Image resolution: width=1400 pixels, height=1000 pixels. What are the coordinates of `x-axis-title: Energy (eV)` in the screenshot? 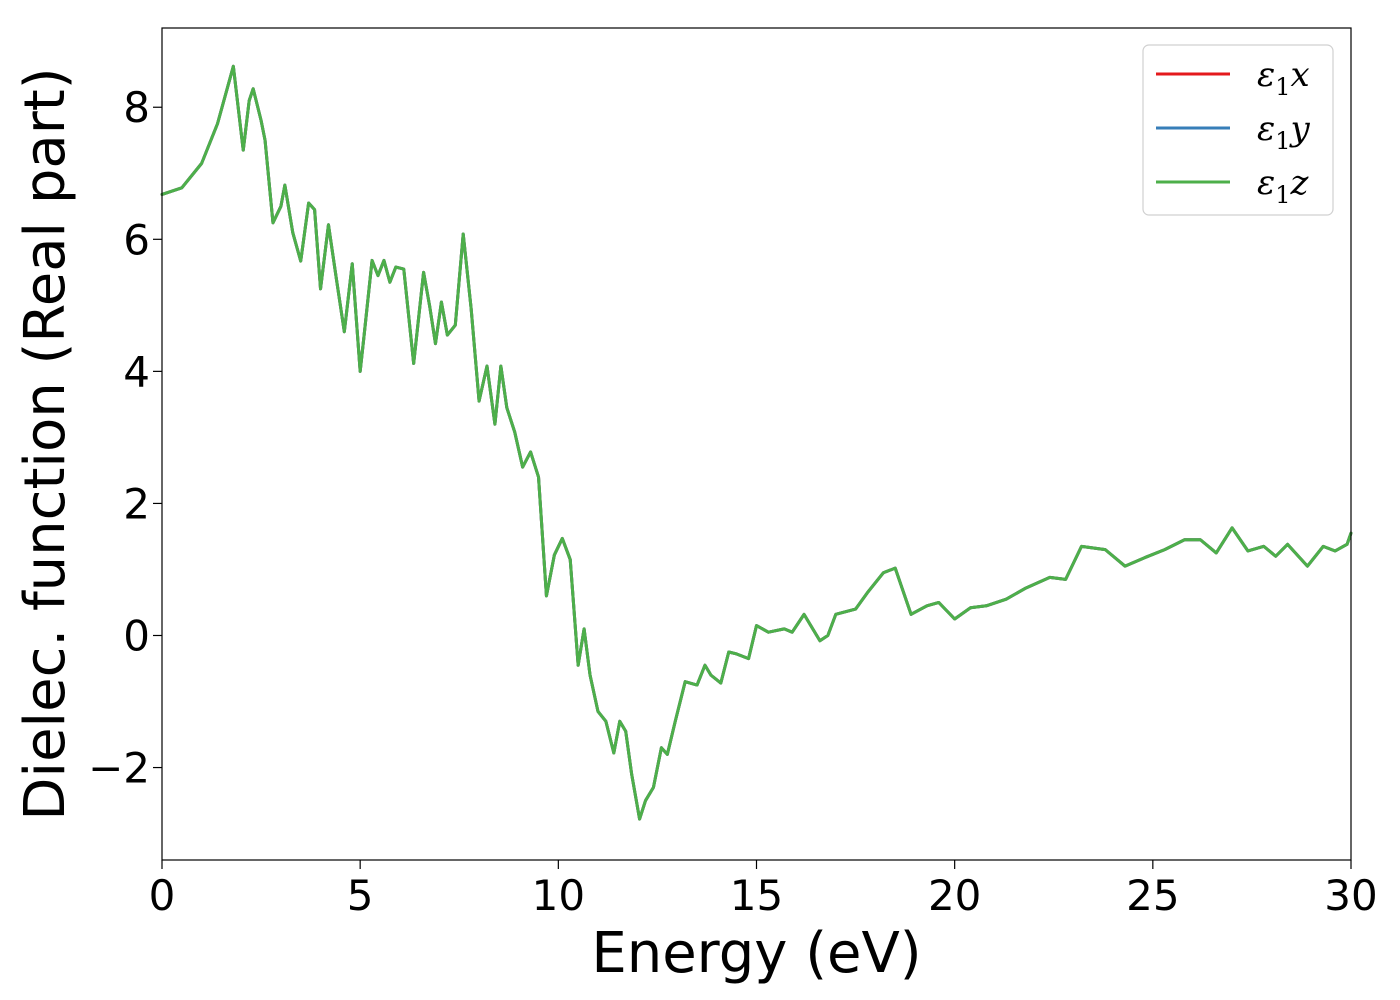 It's located at (756, 953).